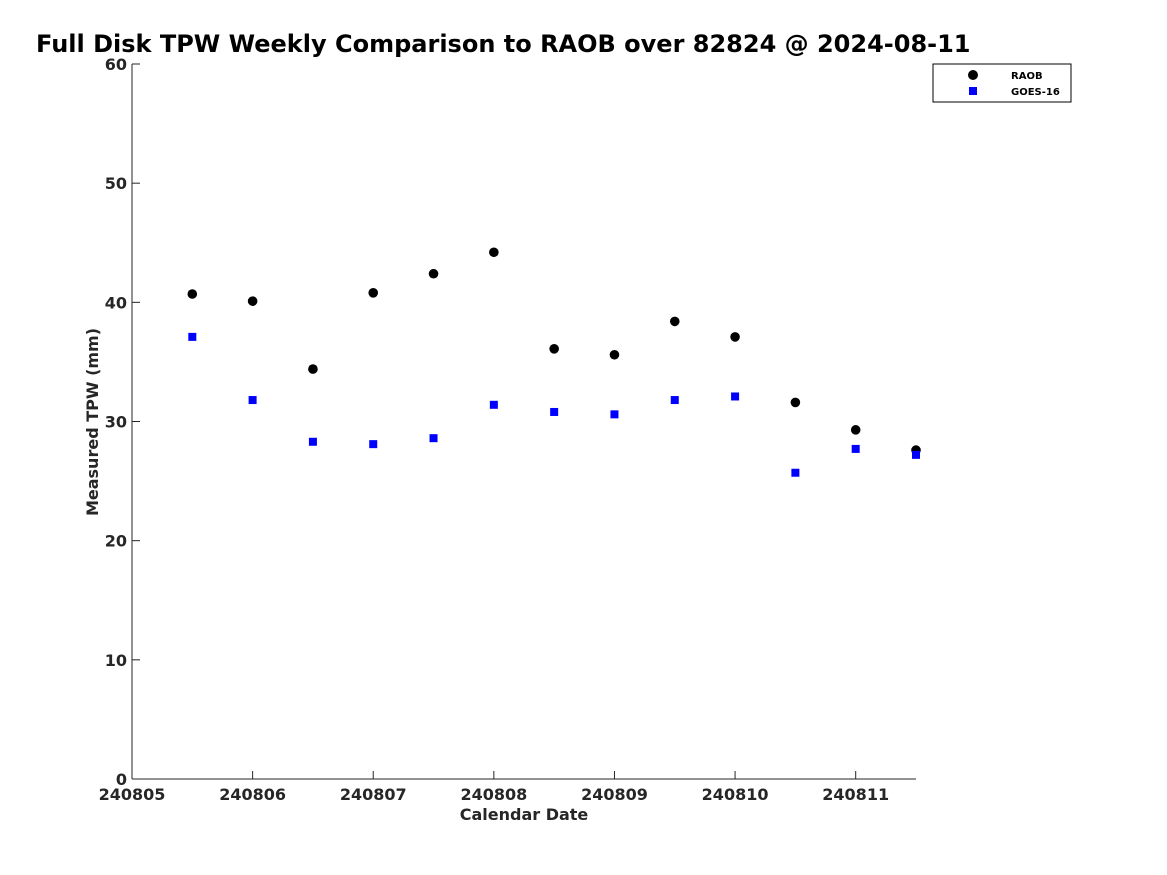  I want to click on y-ticks: 0 10 20 30 40 50 60, so click(122, 422).